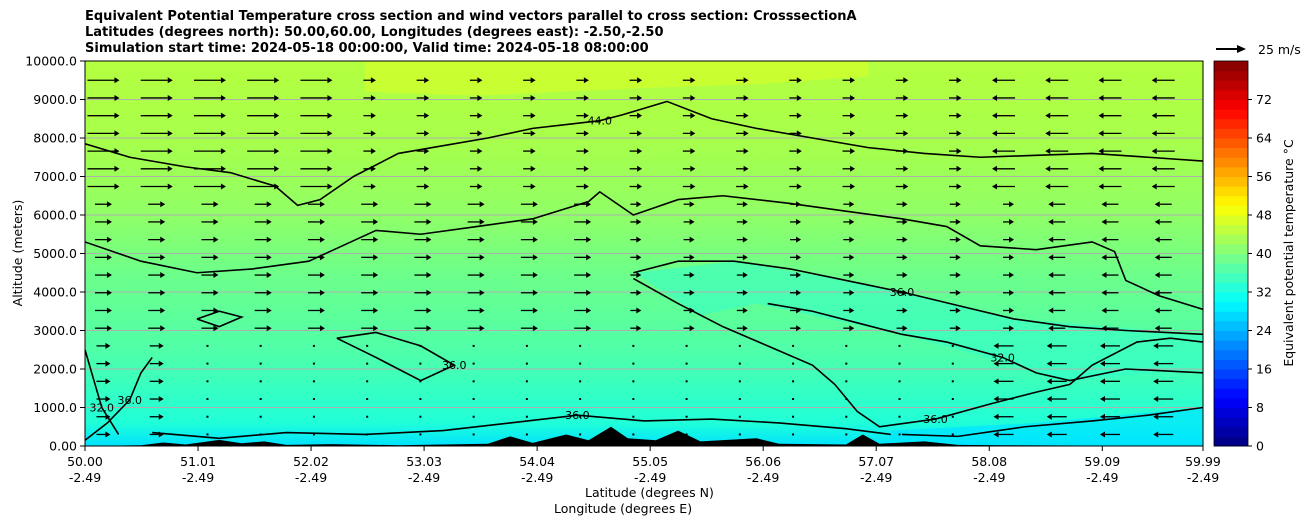  I want to click on y-axis-label: Altitude (meters), so click(17, 253).